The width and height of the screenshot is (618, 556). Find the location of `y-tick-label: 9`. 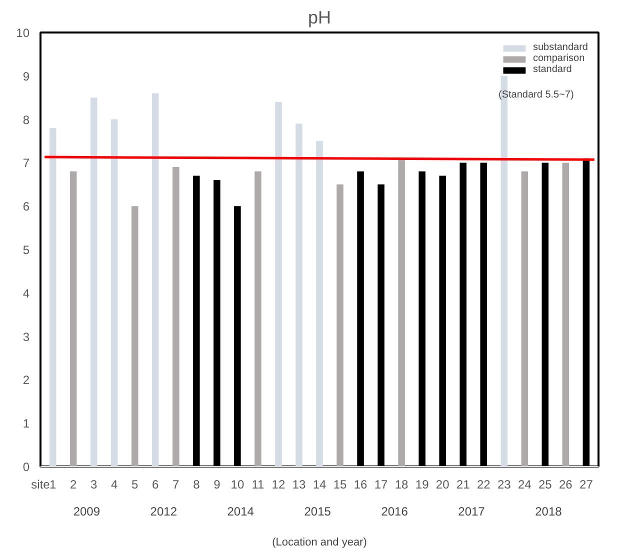

y-tick-label: 9 is located at coordinates (26, 76).